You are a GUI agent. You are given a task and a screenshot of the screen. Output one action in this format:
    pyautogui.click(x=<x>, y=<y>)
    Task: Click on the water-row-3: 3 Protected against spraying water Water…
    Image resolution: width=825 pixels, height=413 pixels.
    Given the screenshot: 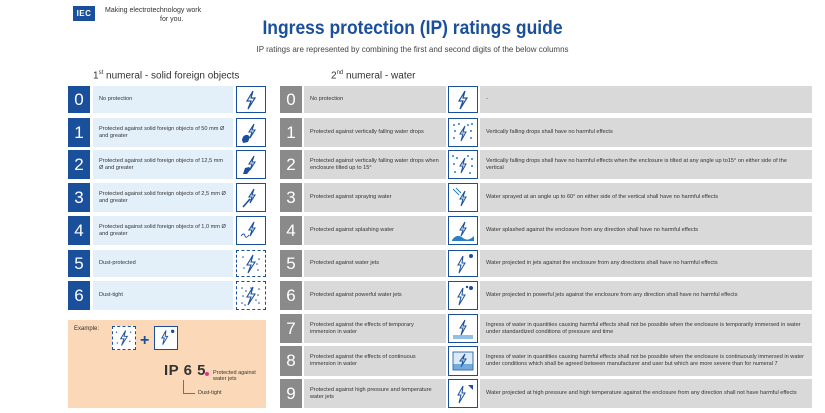 What is the action you would take?
    pyautogui.click(x=546, y=197)
    